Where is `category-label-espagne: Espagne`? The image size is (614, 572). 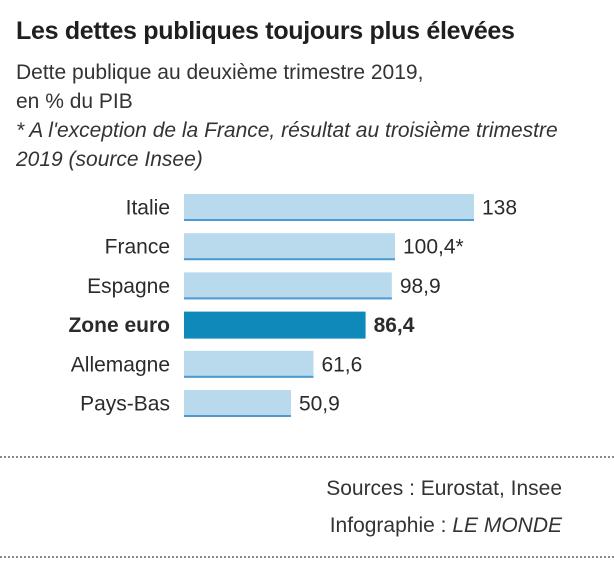
category-label-espagne: Espagne is located at coordinates (128, 286).